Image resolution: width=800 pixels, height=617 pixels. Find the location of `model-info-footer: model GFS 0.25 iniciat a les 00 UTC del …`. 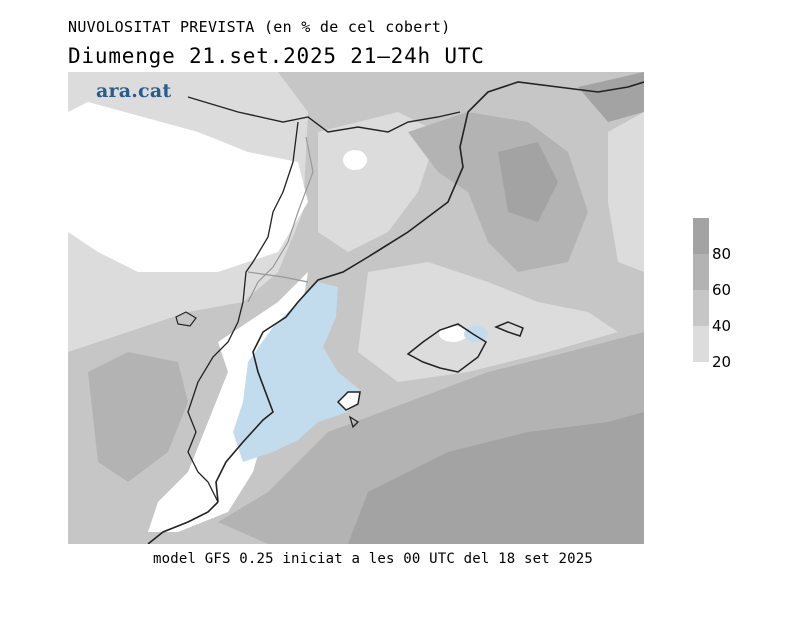

model-info-footer: model GFS 0.25 iniciat a les 00 UTC del … is located at coordinates (373, 559).